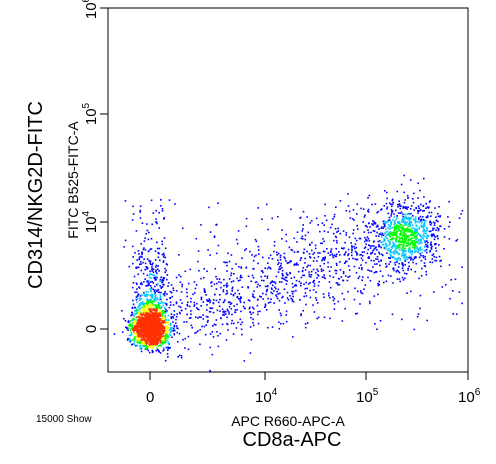  Describe the element at coordinates (266, 396) in the screenshot. I see `x-tick-label: 104` at that location.